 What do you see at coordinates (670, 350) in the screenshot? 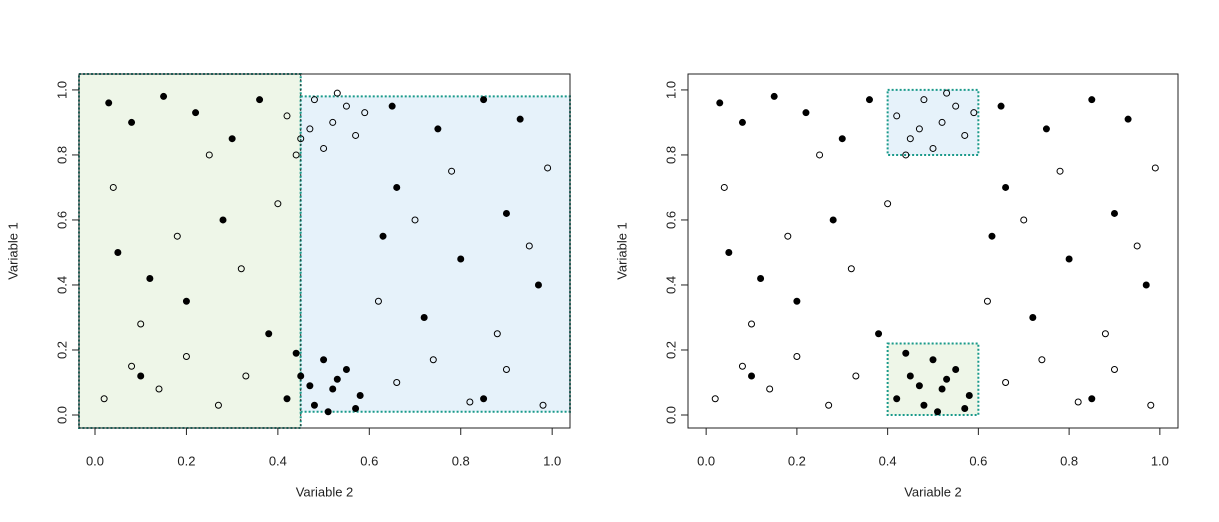
I see `y-tick-label: 0.2` at bounding box center [670, 350].